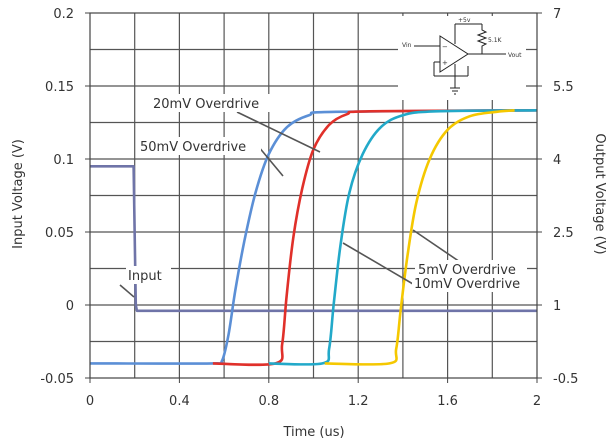 The image size is (614, 445). Describe the element at coordinates (63, 160) in the screenshot. I see `y-tick-label: 0.1` at that location.